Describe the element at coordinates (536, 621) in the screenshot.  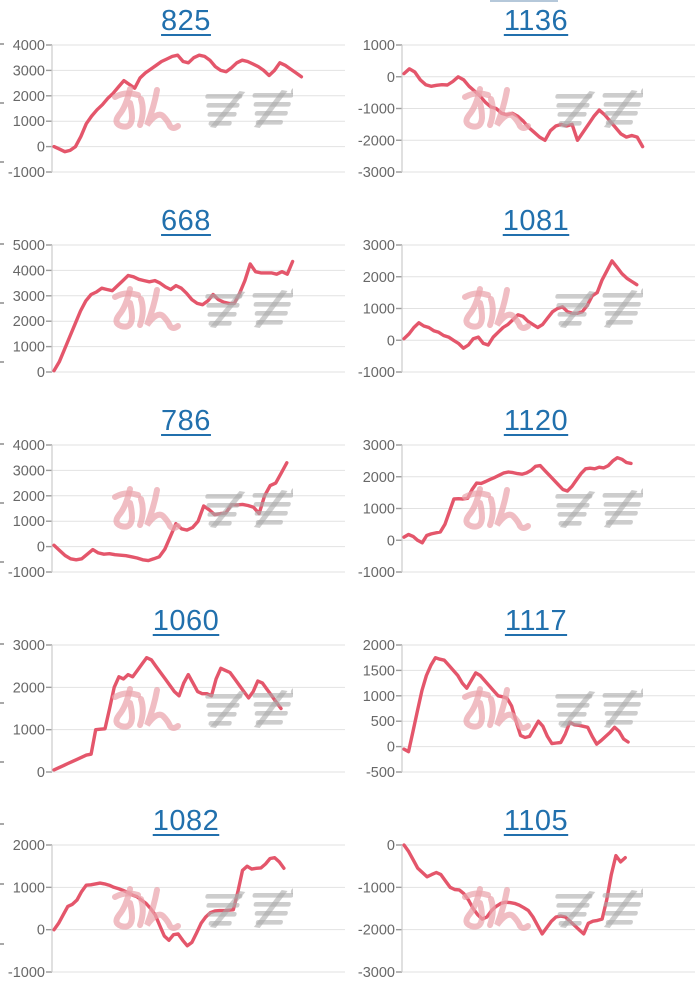
I see `machine-number-link: 1117` at that location.